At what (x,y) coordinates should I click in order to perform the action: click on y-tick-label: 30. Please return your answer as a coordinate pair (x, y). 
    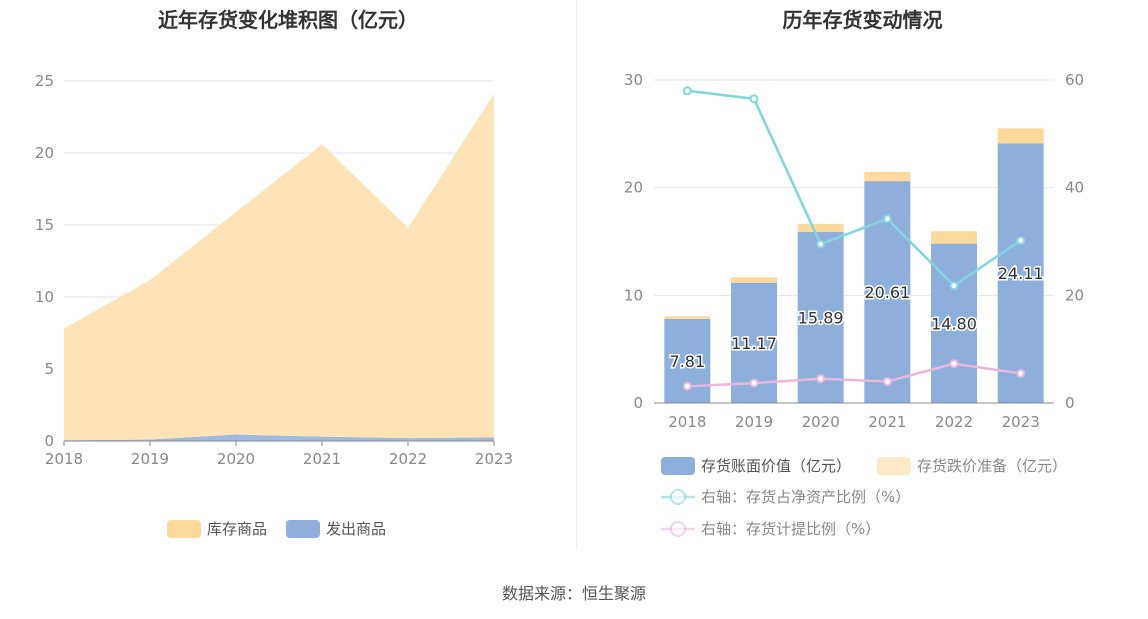
    Looking at the image, I should click on (633, 80).